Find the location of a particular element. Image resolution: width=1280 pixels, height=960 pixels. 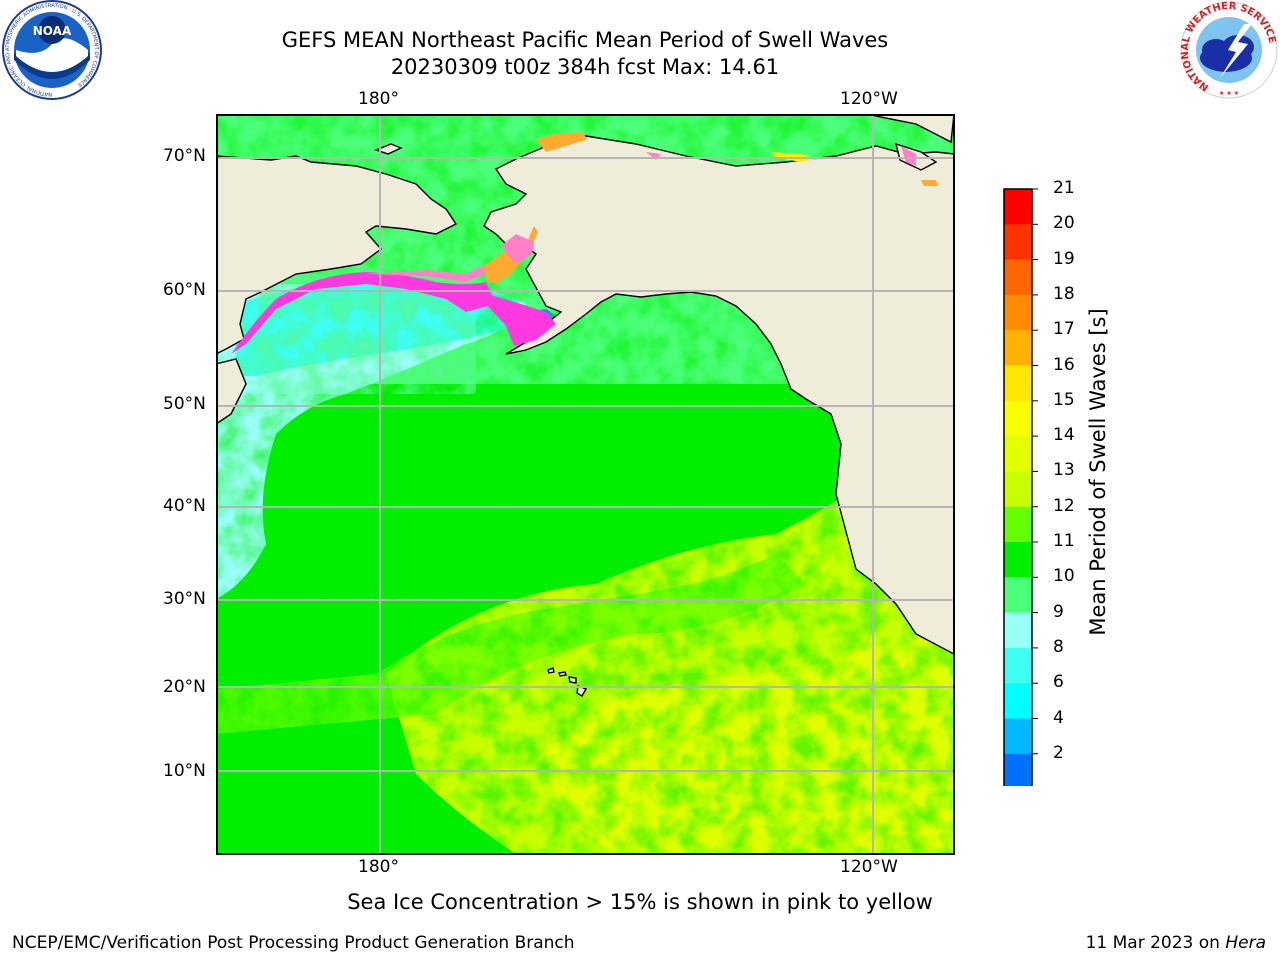

lat-label-10n: 10°N is located at coordinates (184, 771).